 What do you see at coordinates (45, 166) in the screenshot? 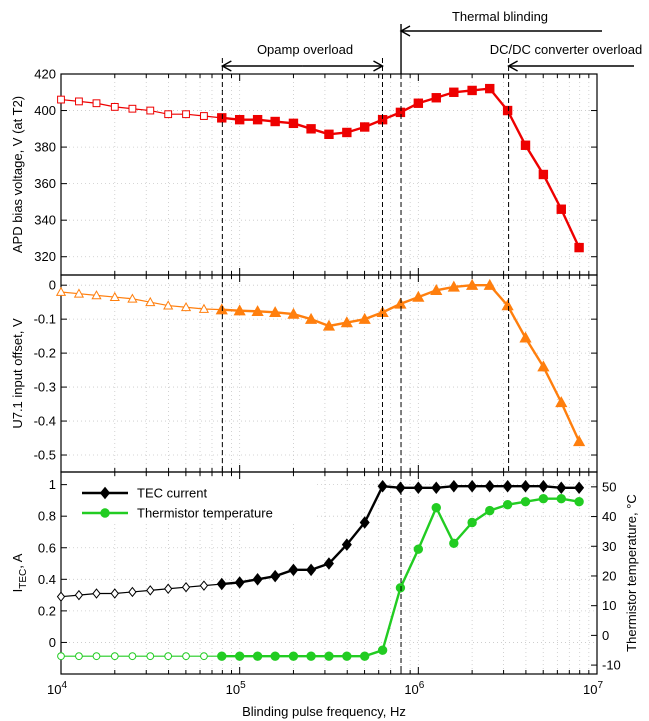
I see `panel-apd-bias-tick-labels: 320 340 360 380 400 420` at bounding box center [45, 166].